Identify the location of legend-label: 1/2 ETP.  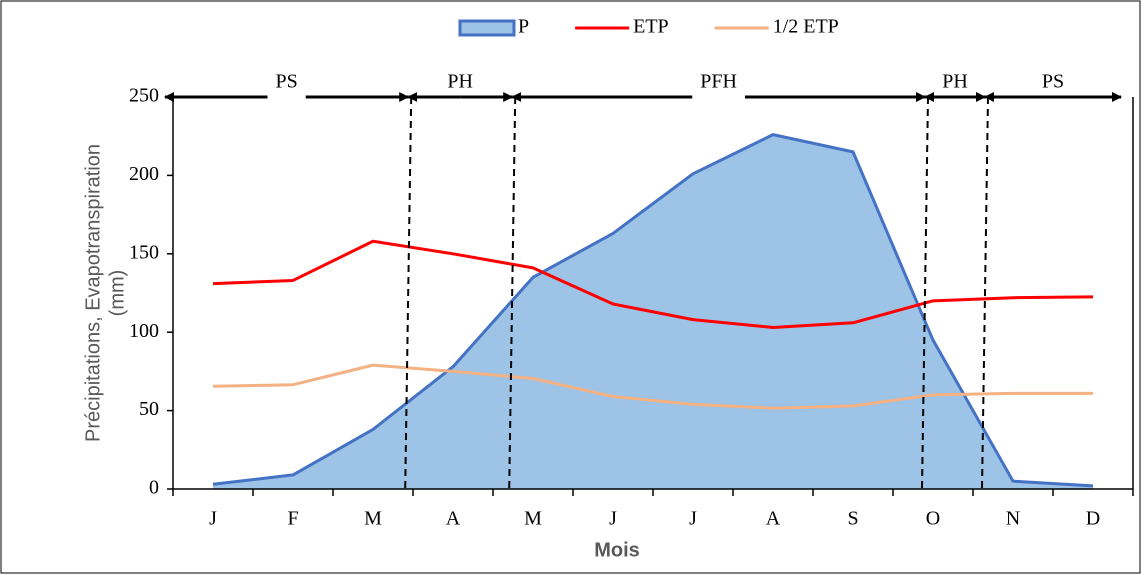
(806, 27).